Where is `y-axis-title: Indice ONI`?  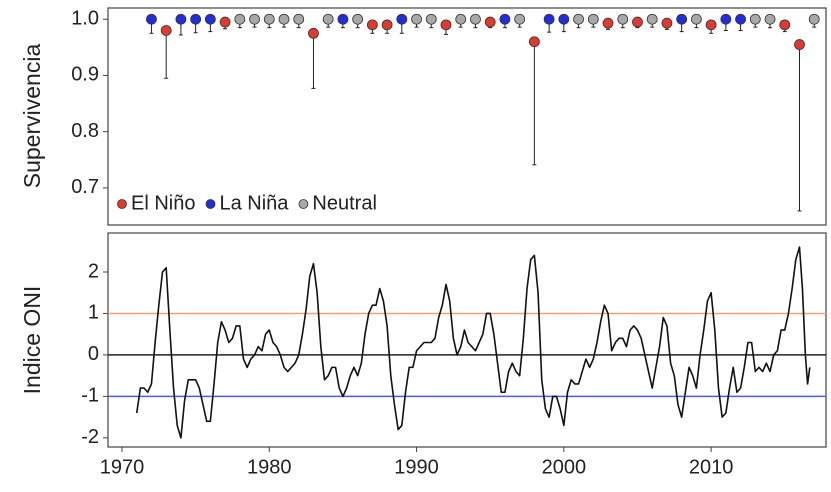
y-axis-title: Indice ONI is located at coordinates (32, 340).